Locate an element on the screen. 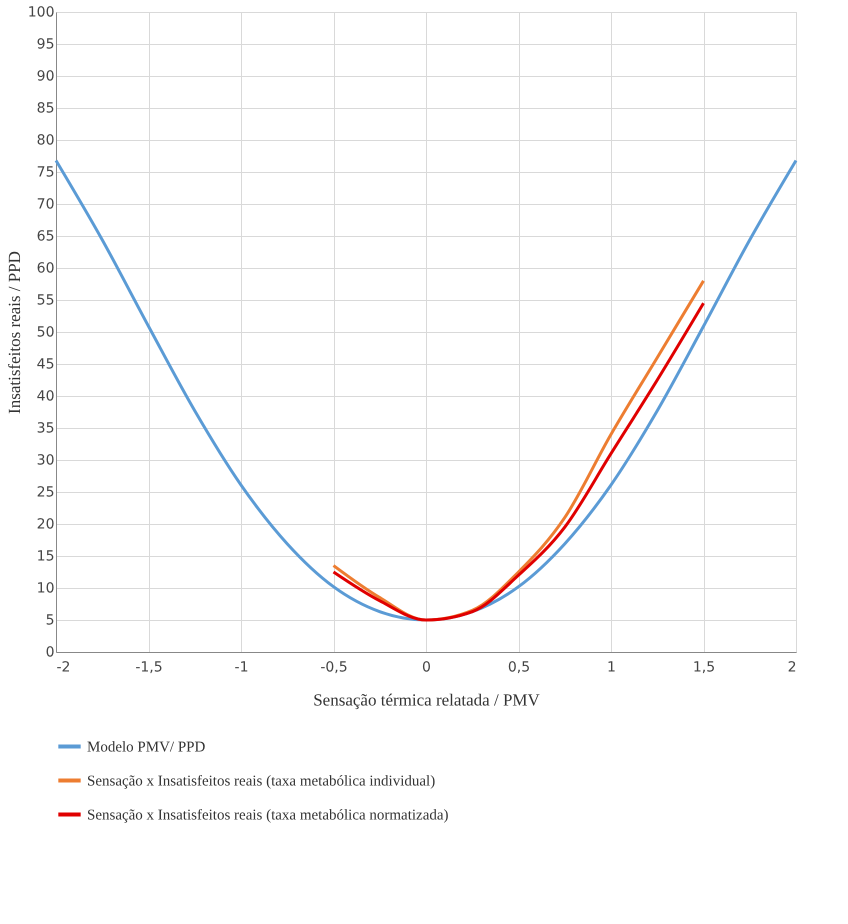 This screenshot has height=924, width=848. y-tick-label: 90 is located at coordinates (45, 76).